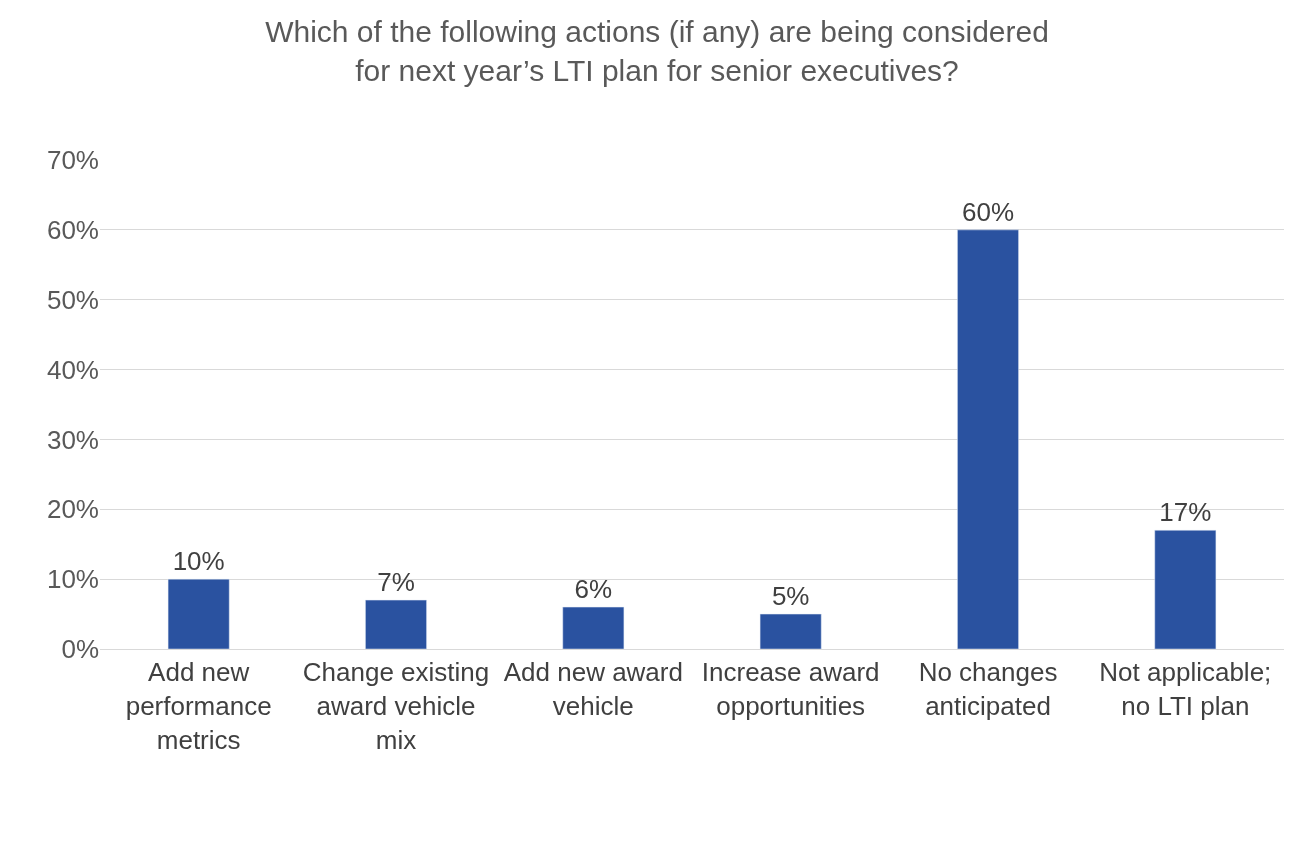  Describe the element at coordinates (790, 596) in the screenshot. I see `data-label: 5%` at that location.